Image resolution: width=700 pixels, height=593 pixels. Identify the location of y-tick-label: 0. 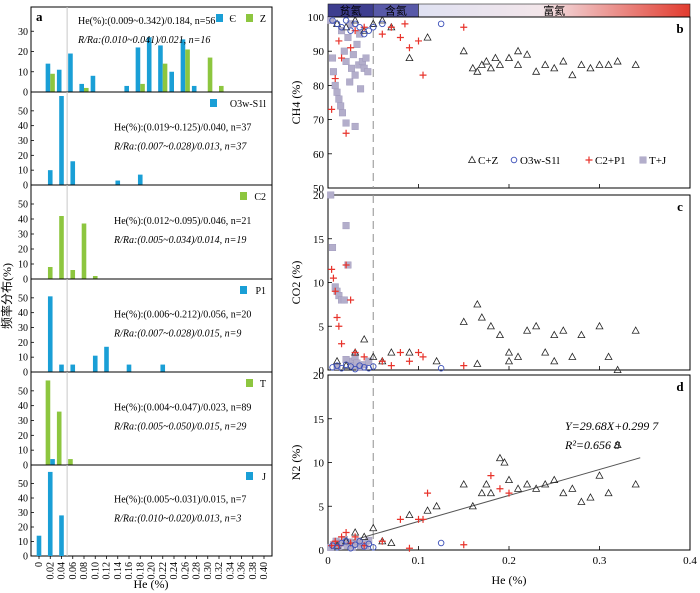
(25, 280).